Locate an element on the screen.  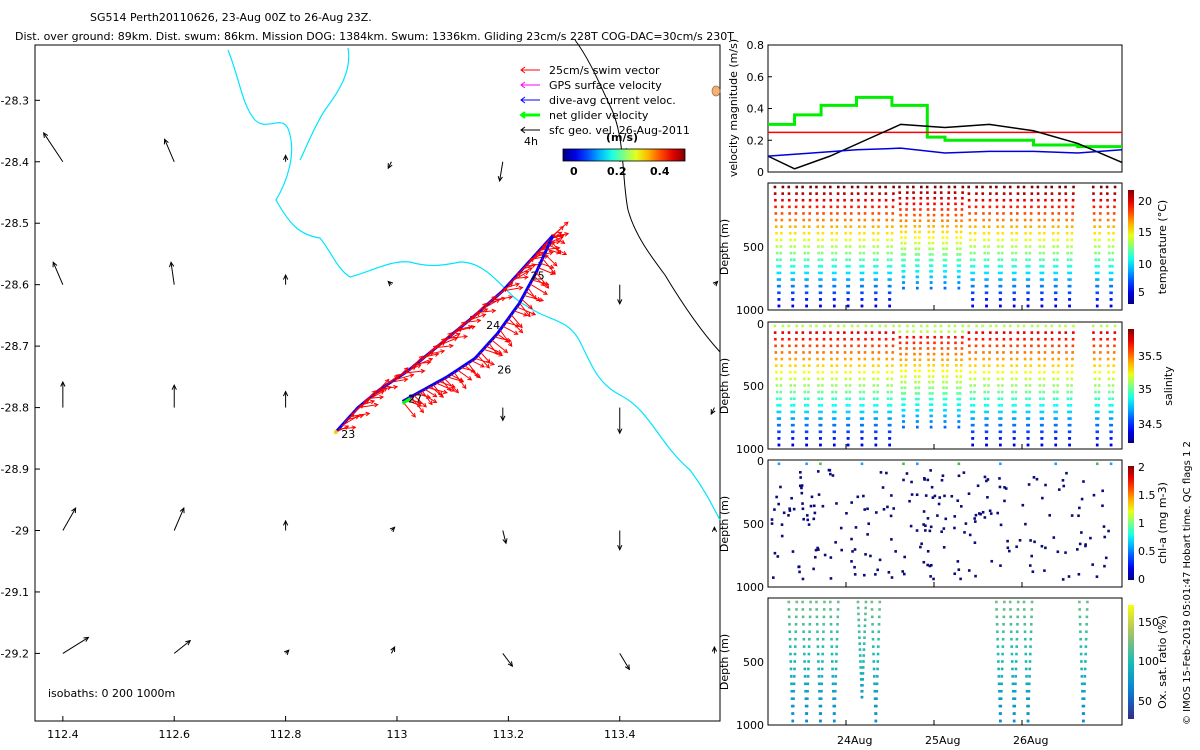
geo-vector-head is located at coordinates (182, 510).